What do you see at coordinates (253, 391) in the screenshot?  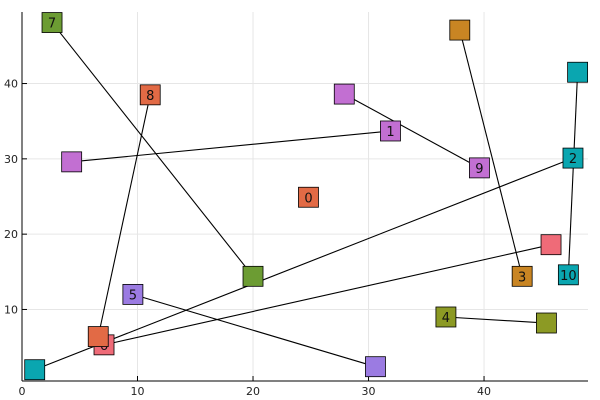 I see `x-tick-label-2: 20` at bounding box center [253, 391].